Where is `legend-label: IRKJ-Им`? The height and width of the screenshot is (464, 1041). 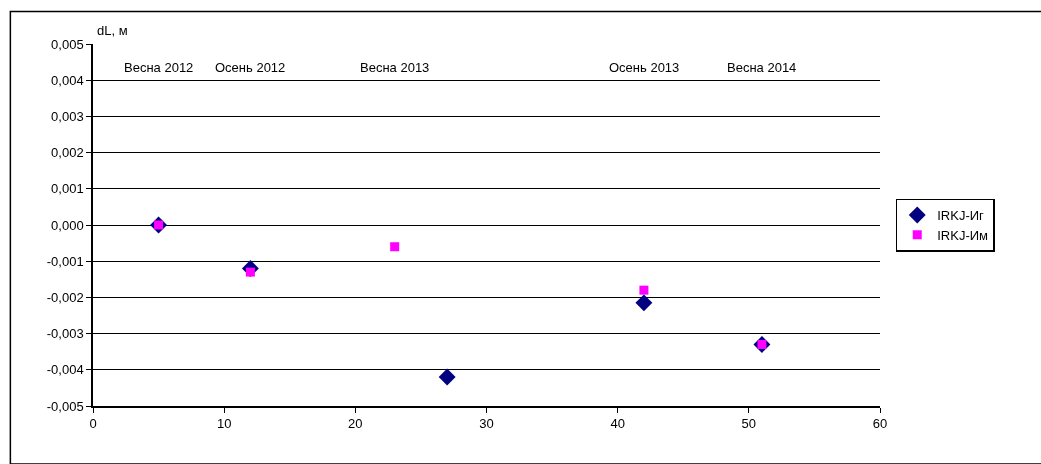 legend-label: IRKJ-Им is located at coordinates (963, 235).